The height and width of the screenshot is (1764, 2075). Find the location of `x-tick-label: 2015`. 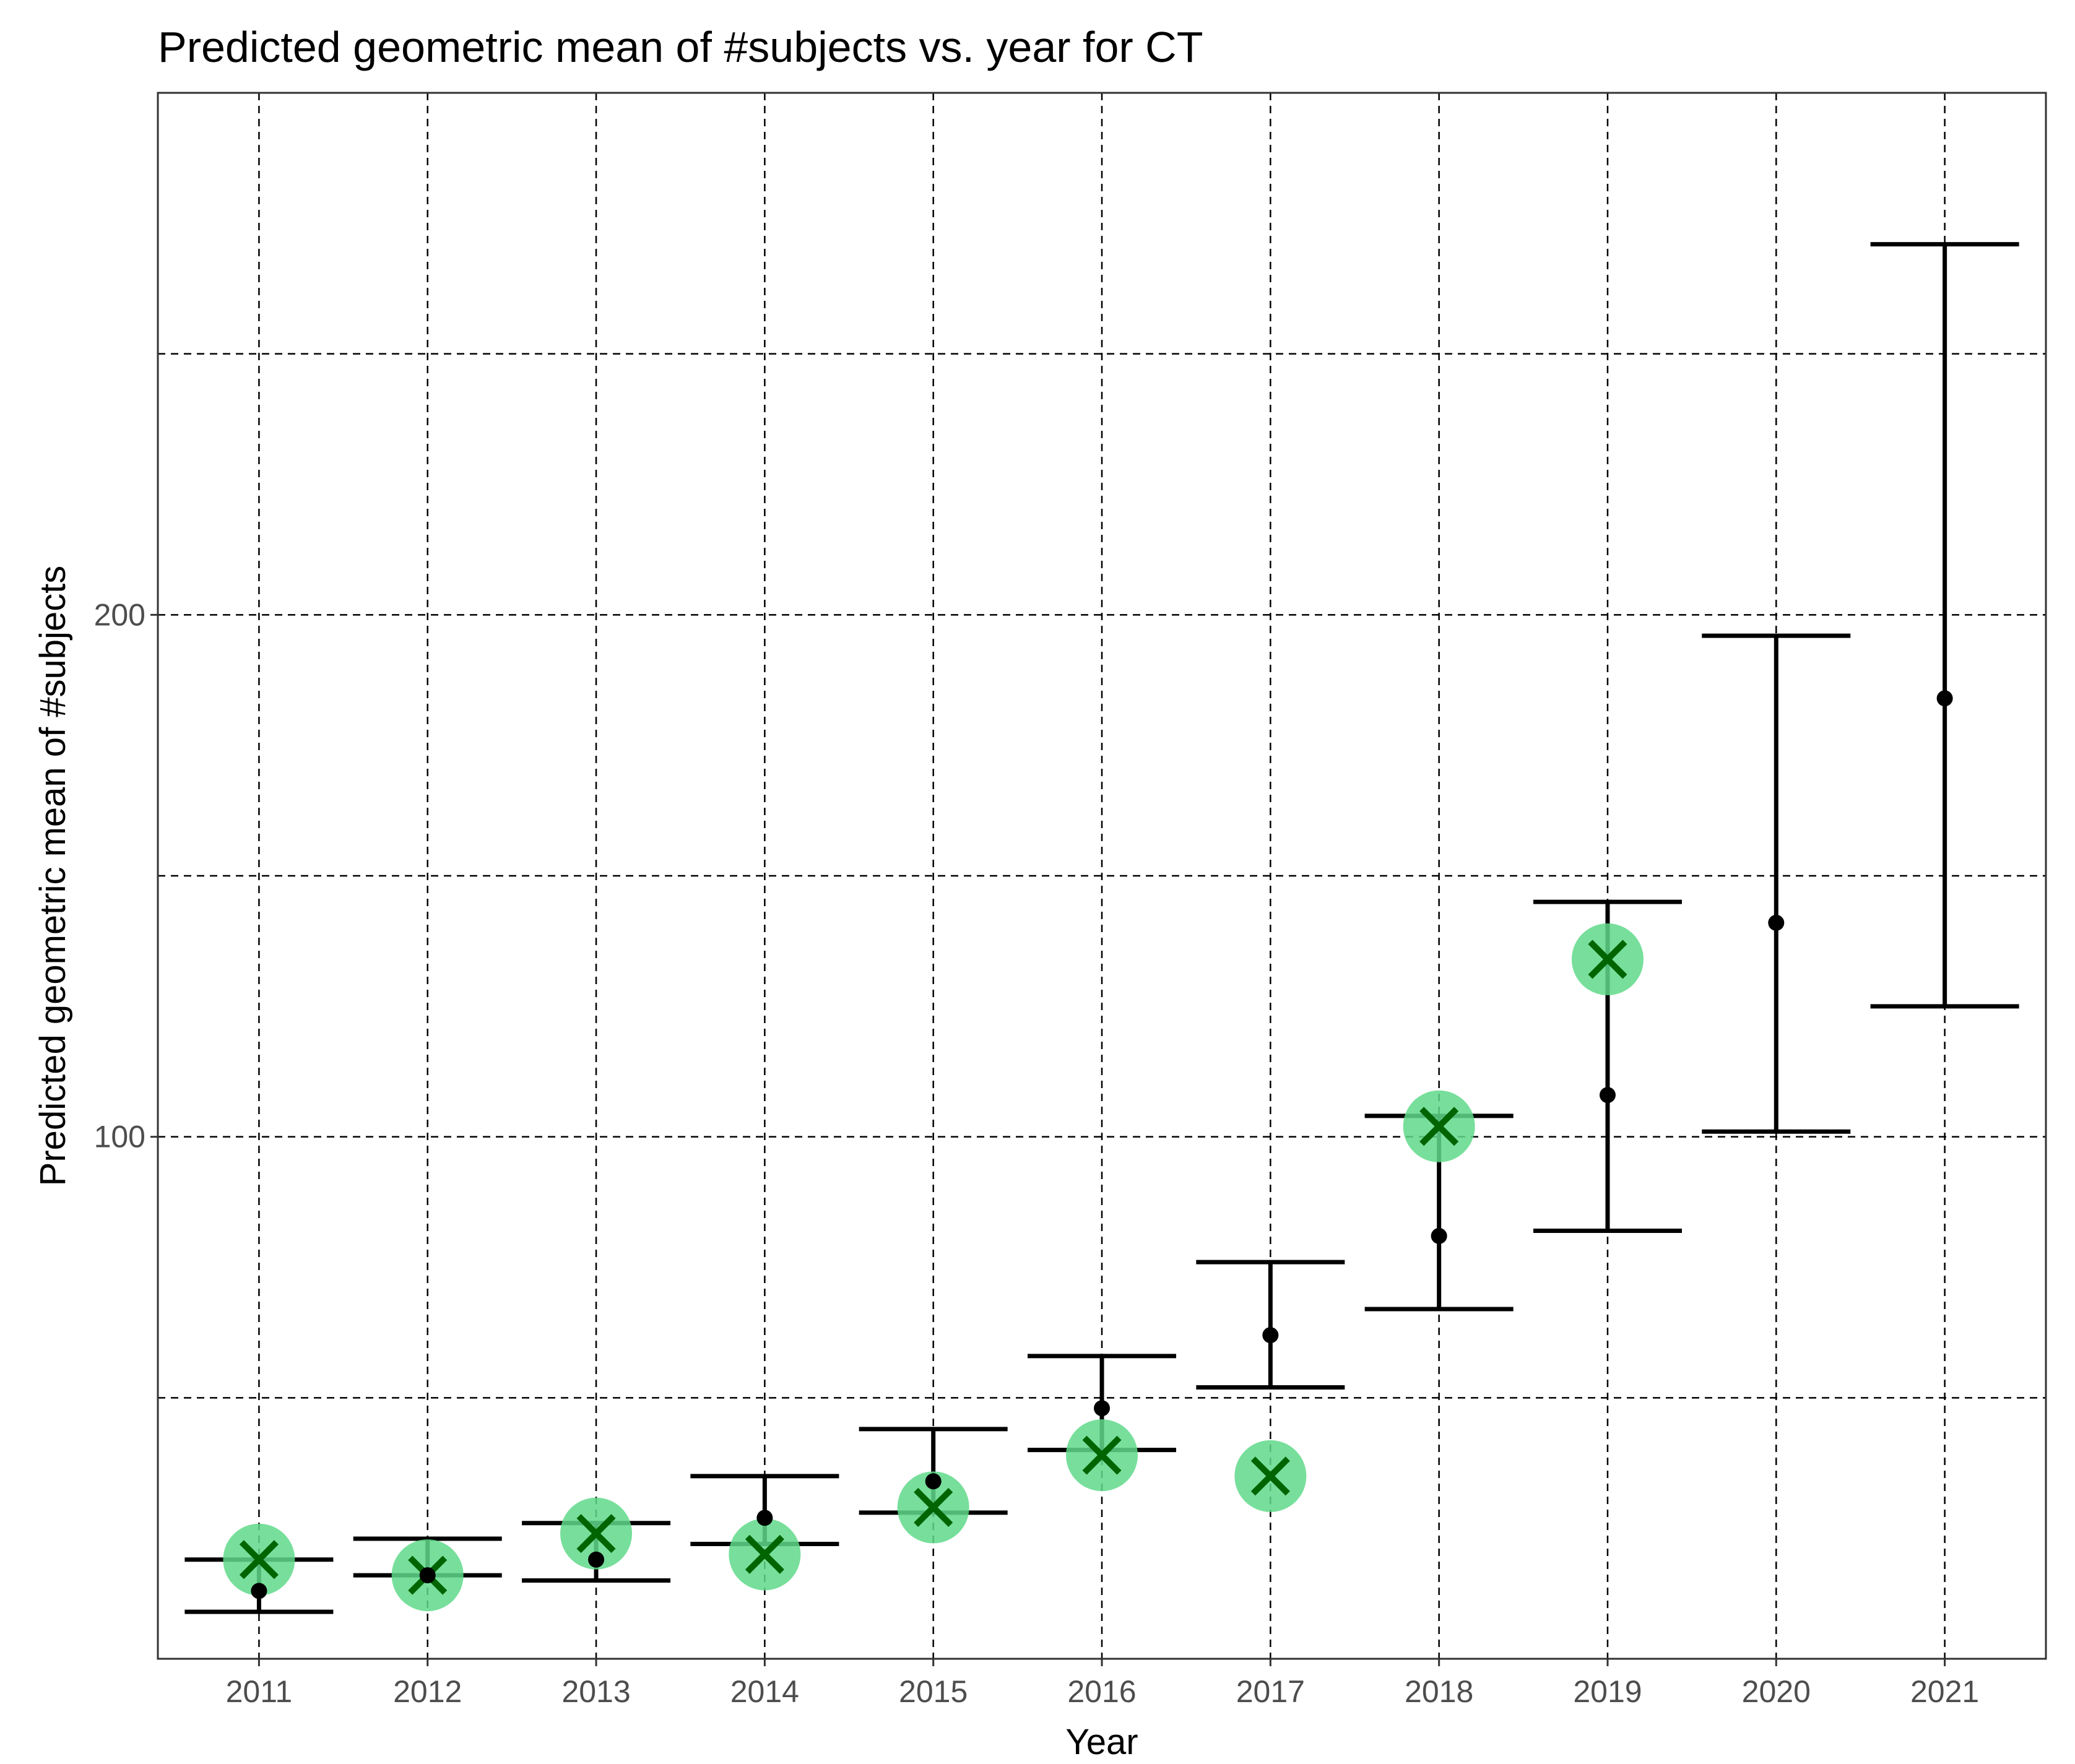

x-tick-label: 2015 is located at coordinates (934, 1691).